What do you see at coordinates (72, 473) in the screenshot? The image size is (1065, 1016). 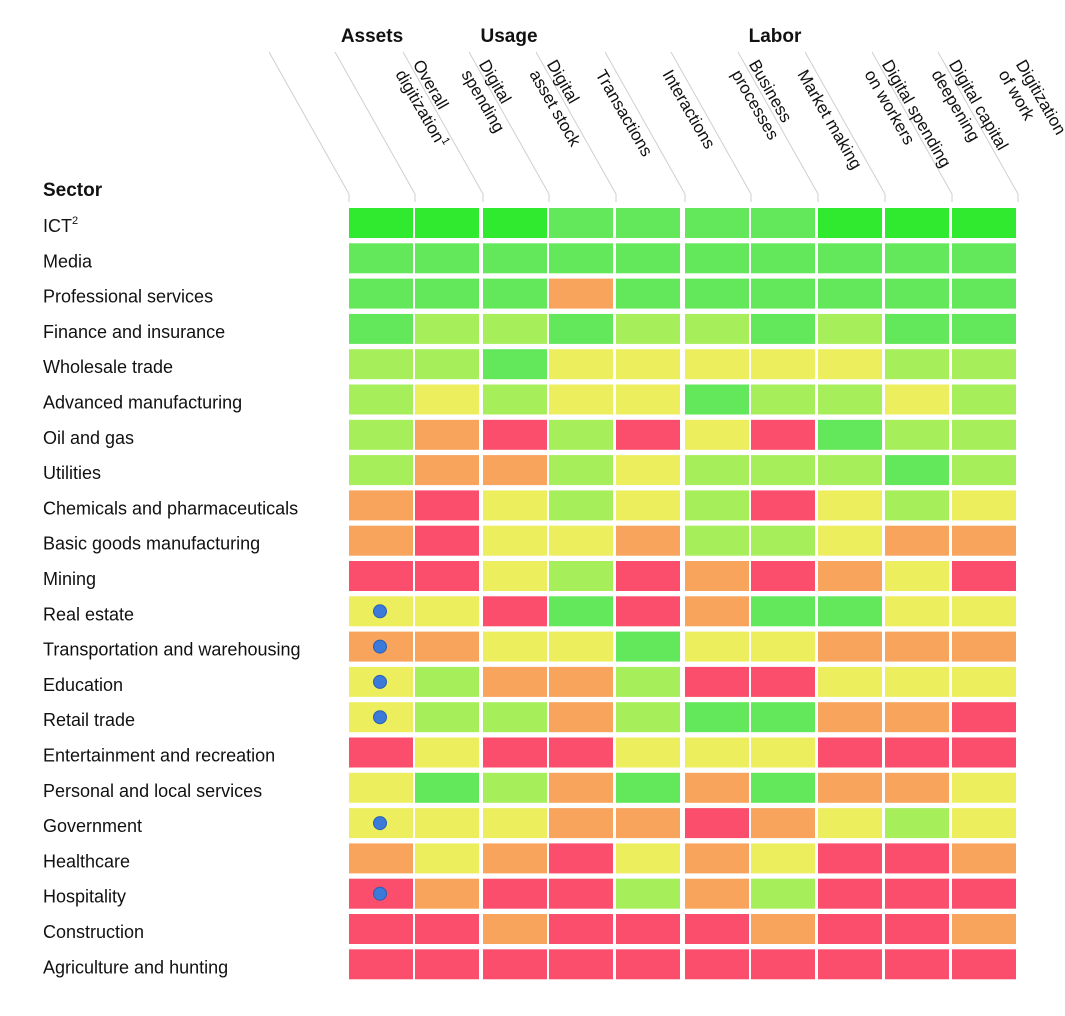 I see `sector-label-utilities: Utilities` at bounding box center [72, 473].